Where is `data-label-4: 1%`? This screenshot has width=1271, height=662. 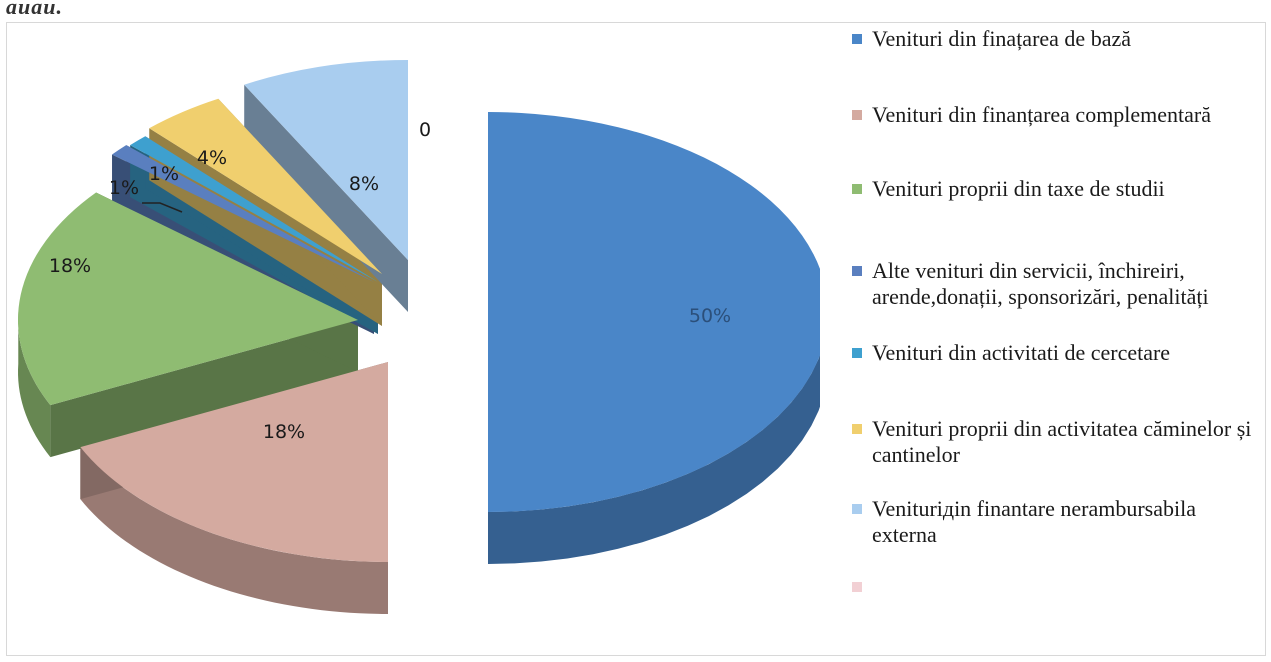
data-label-4: 1% is located at coordinates (164, 174).